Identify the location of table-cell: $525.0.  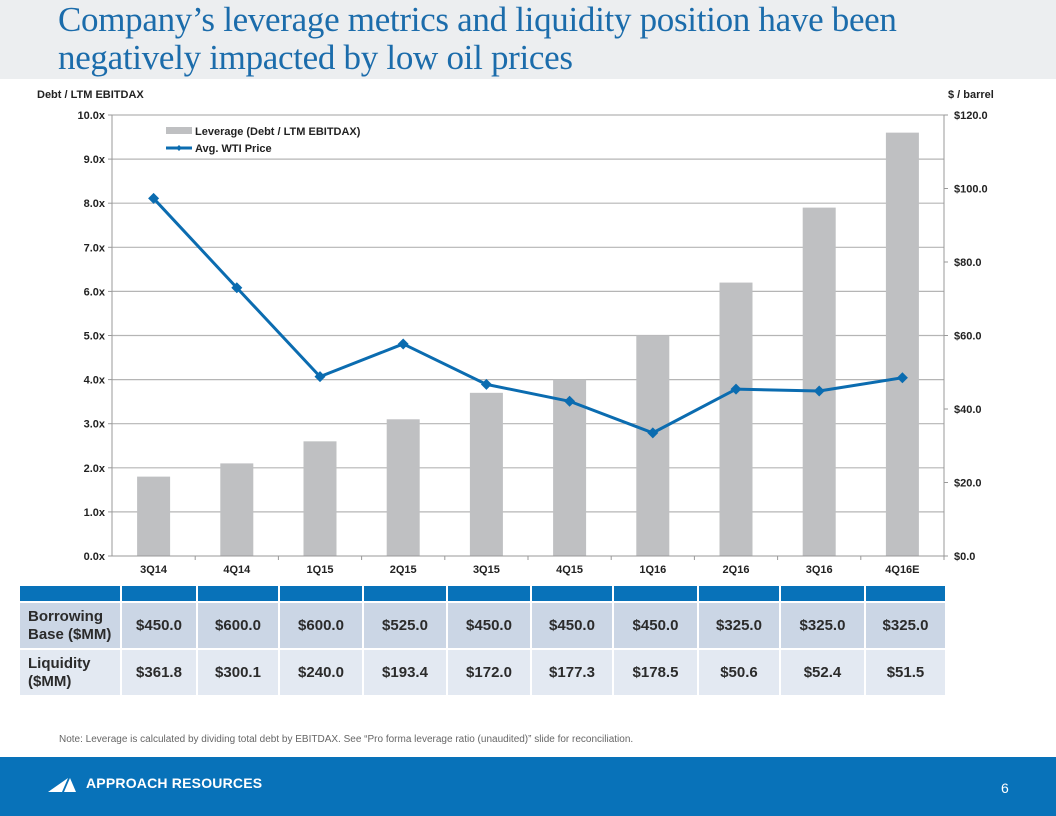
(405, 625).